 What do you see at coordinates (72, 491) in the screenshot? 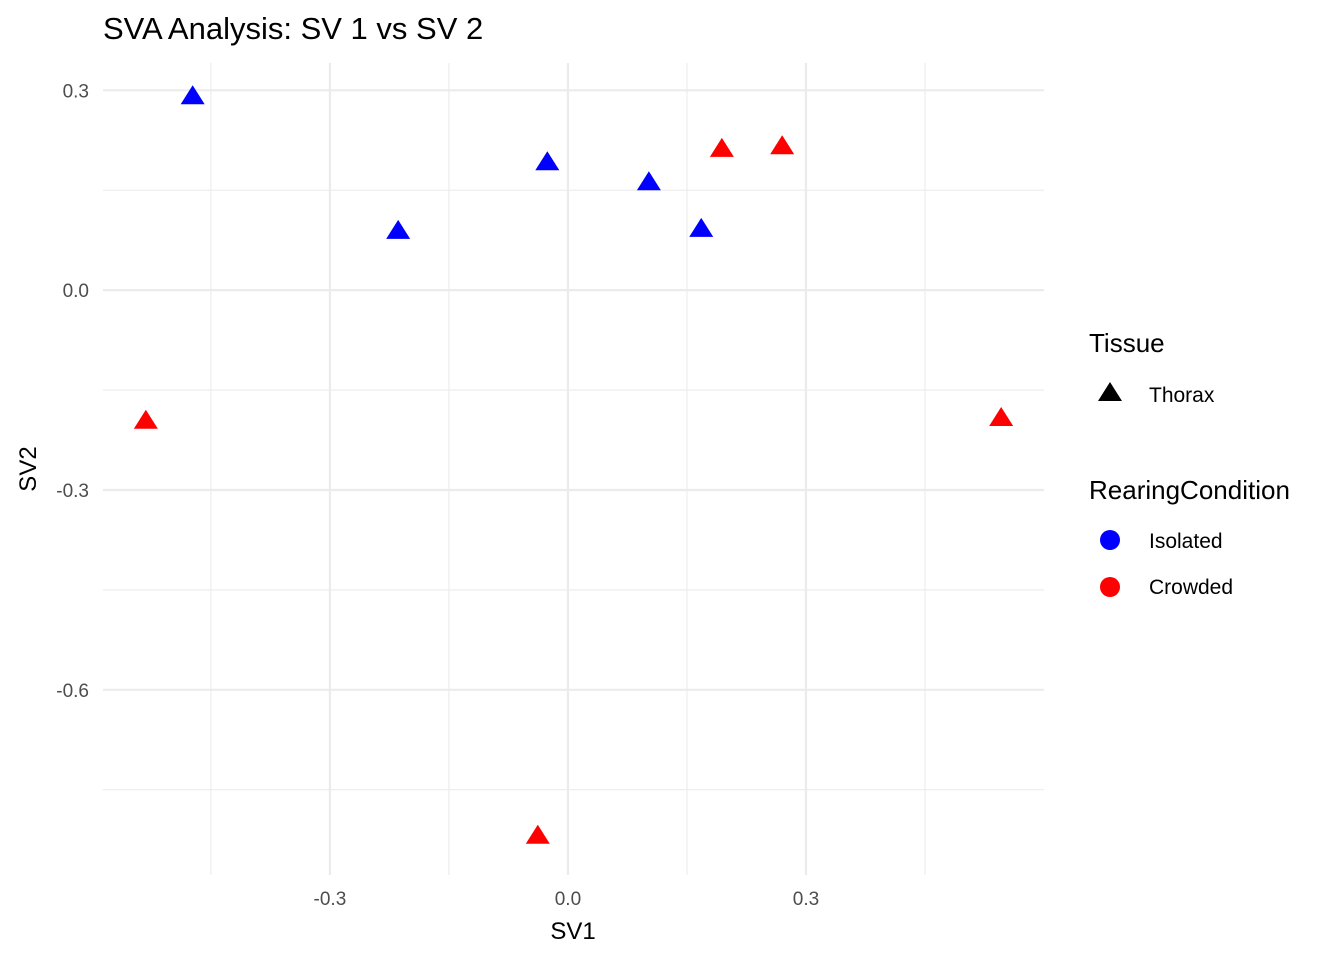
I see `y-tick-label: -0.3` at bounding box center [72, 491].